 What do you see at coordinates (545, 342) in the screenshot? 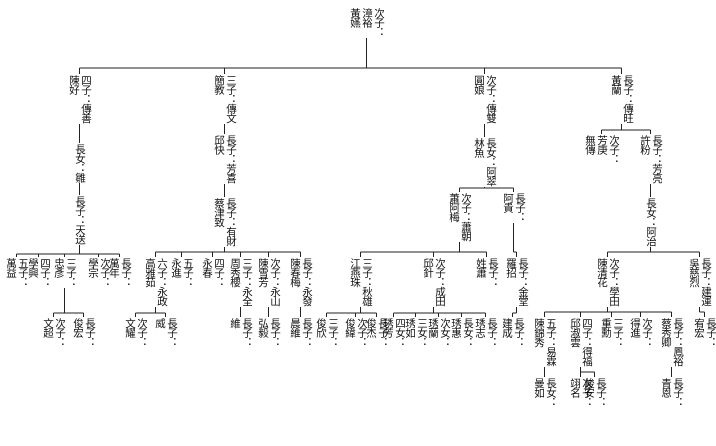
I see `person-node: 五子：易霖 陳錦秀` at bounding box center [545, 342].